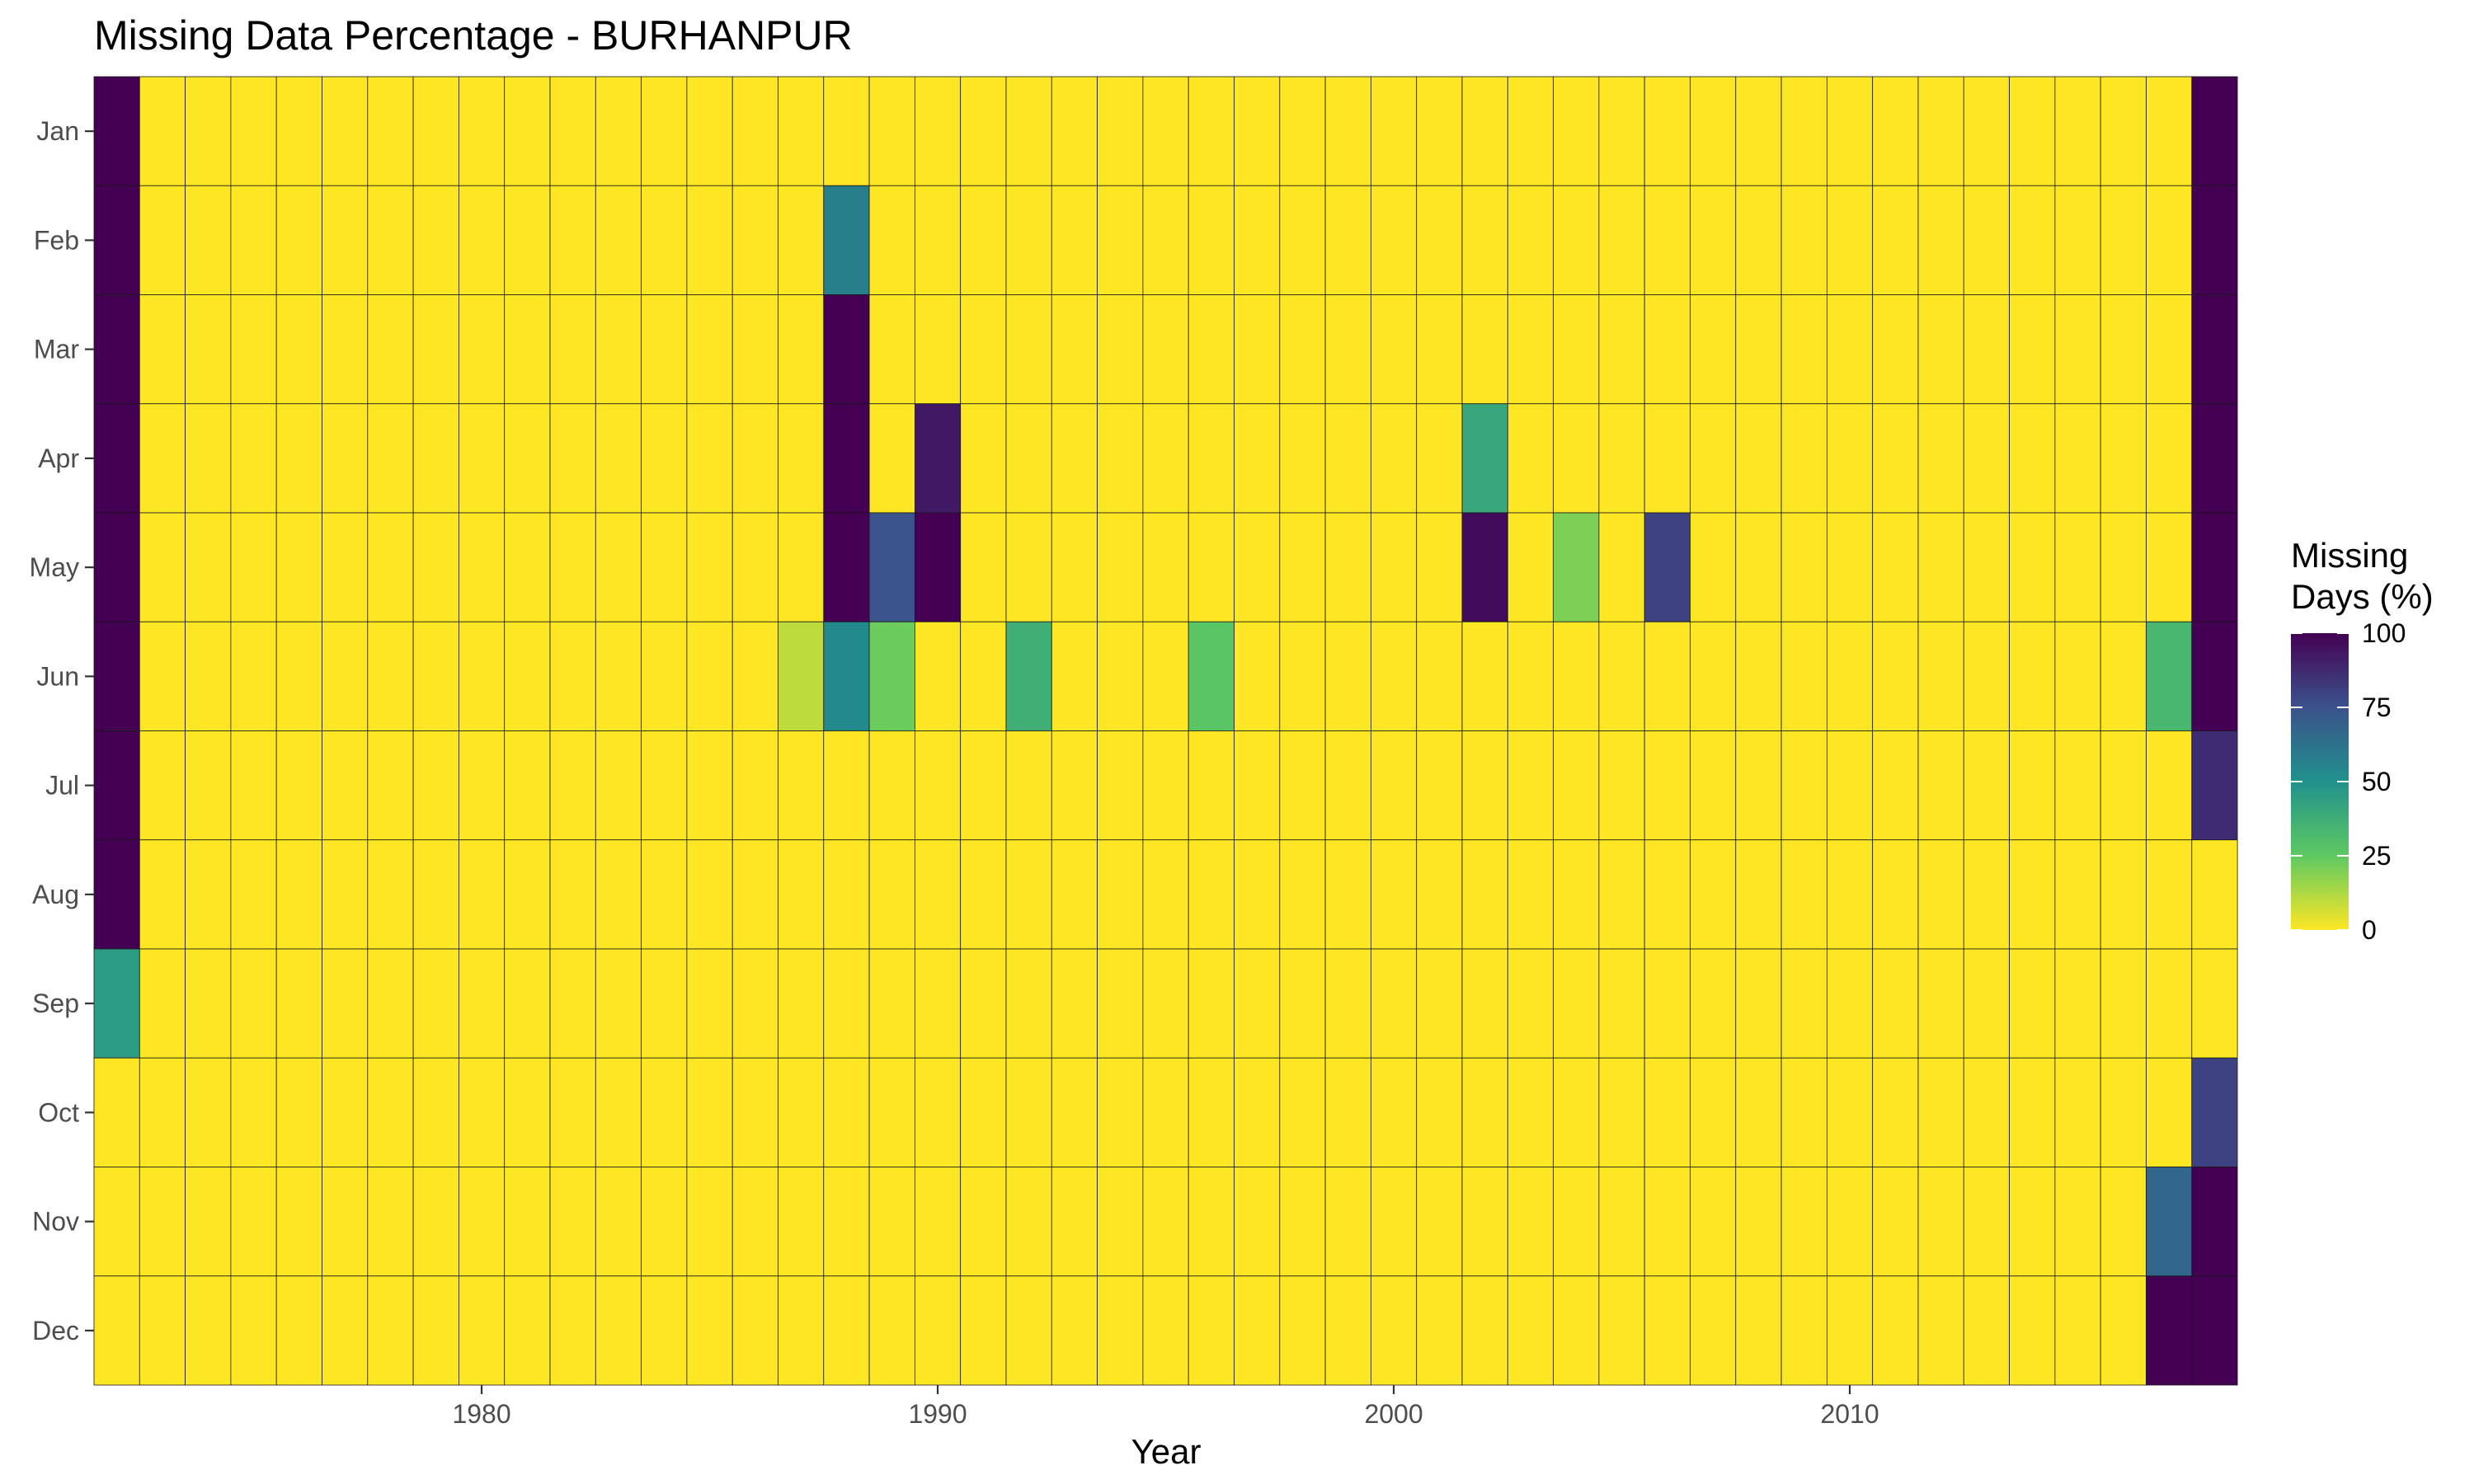 The width and height of the screenshot is (2474, 1484). What do you see at coordinates (56, 349) in the screenshot?
I see `y-tick-label: Mar` at bounding box center [56, 349].